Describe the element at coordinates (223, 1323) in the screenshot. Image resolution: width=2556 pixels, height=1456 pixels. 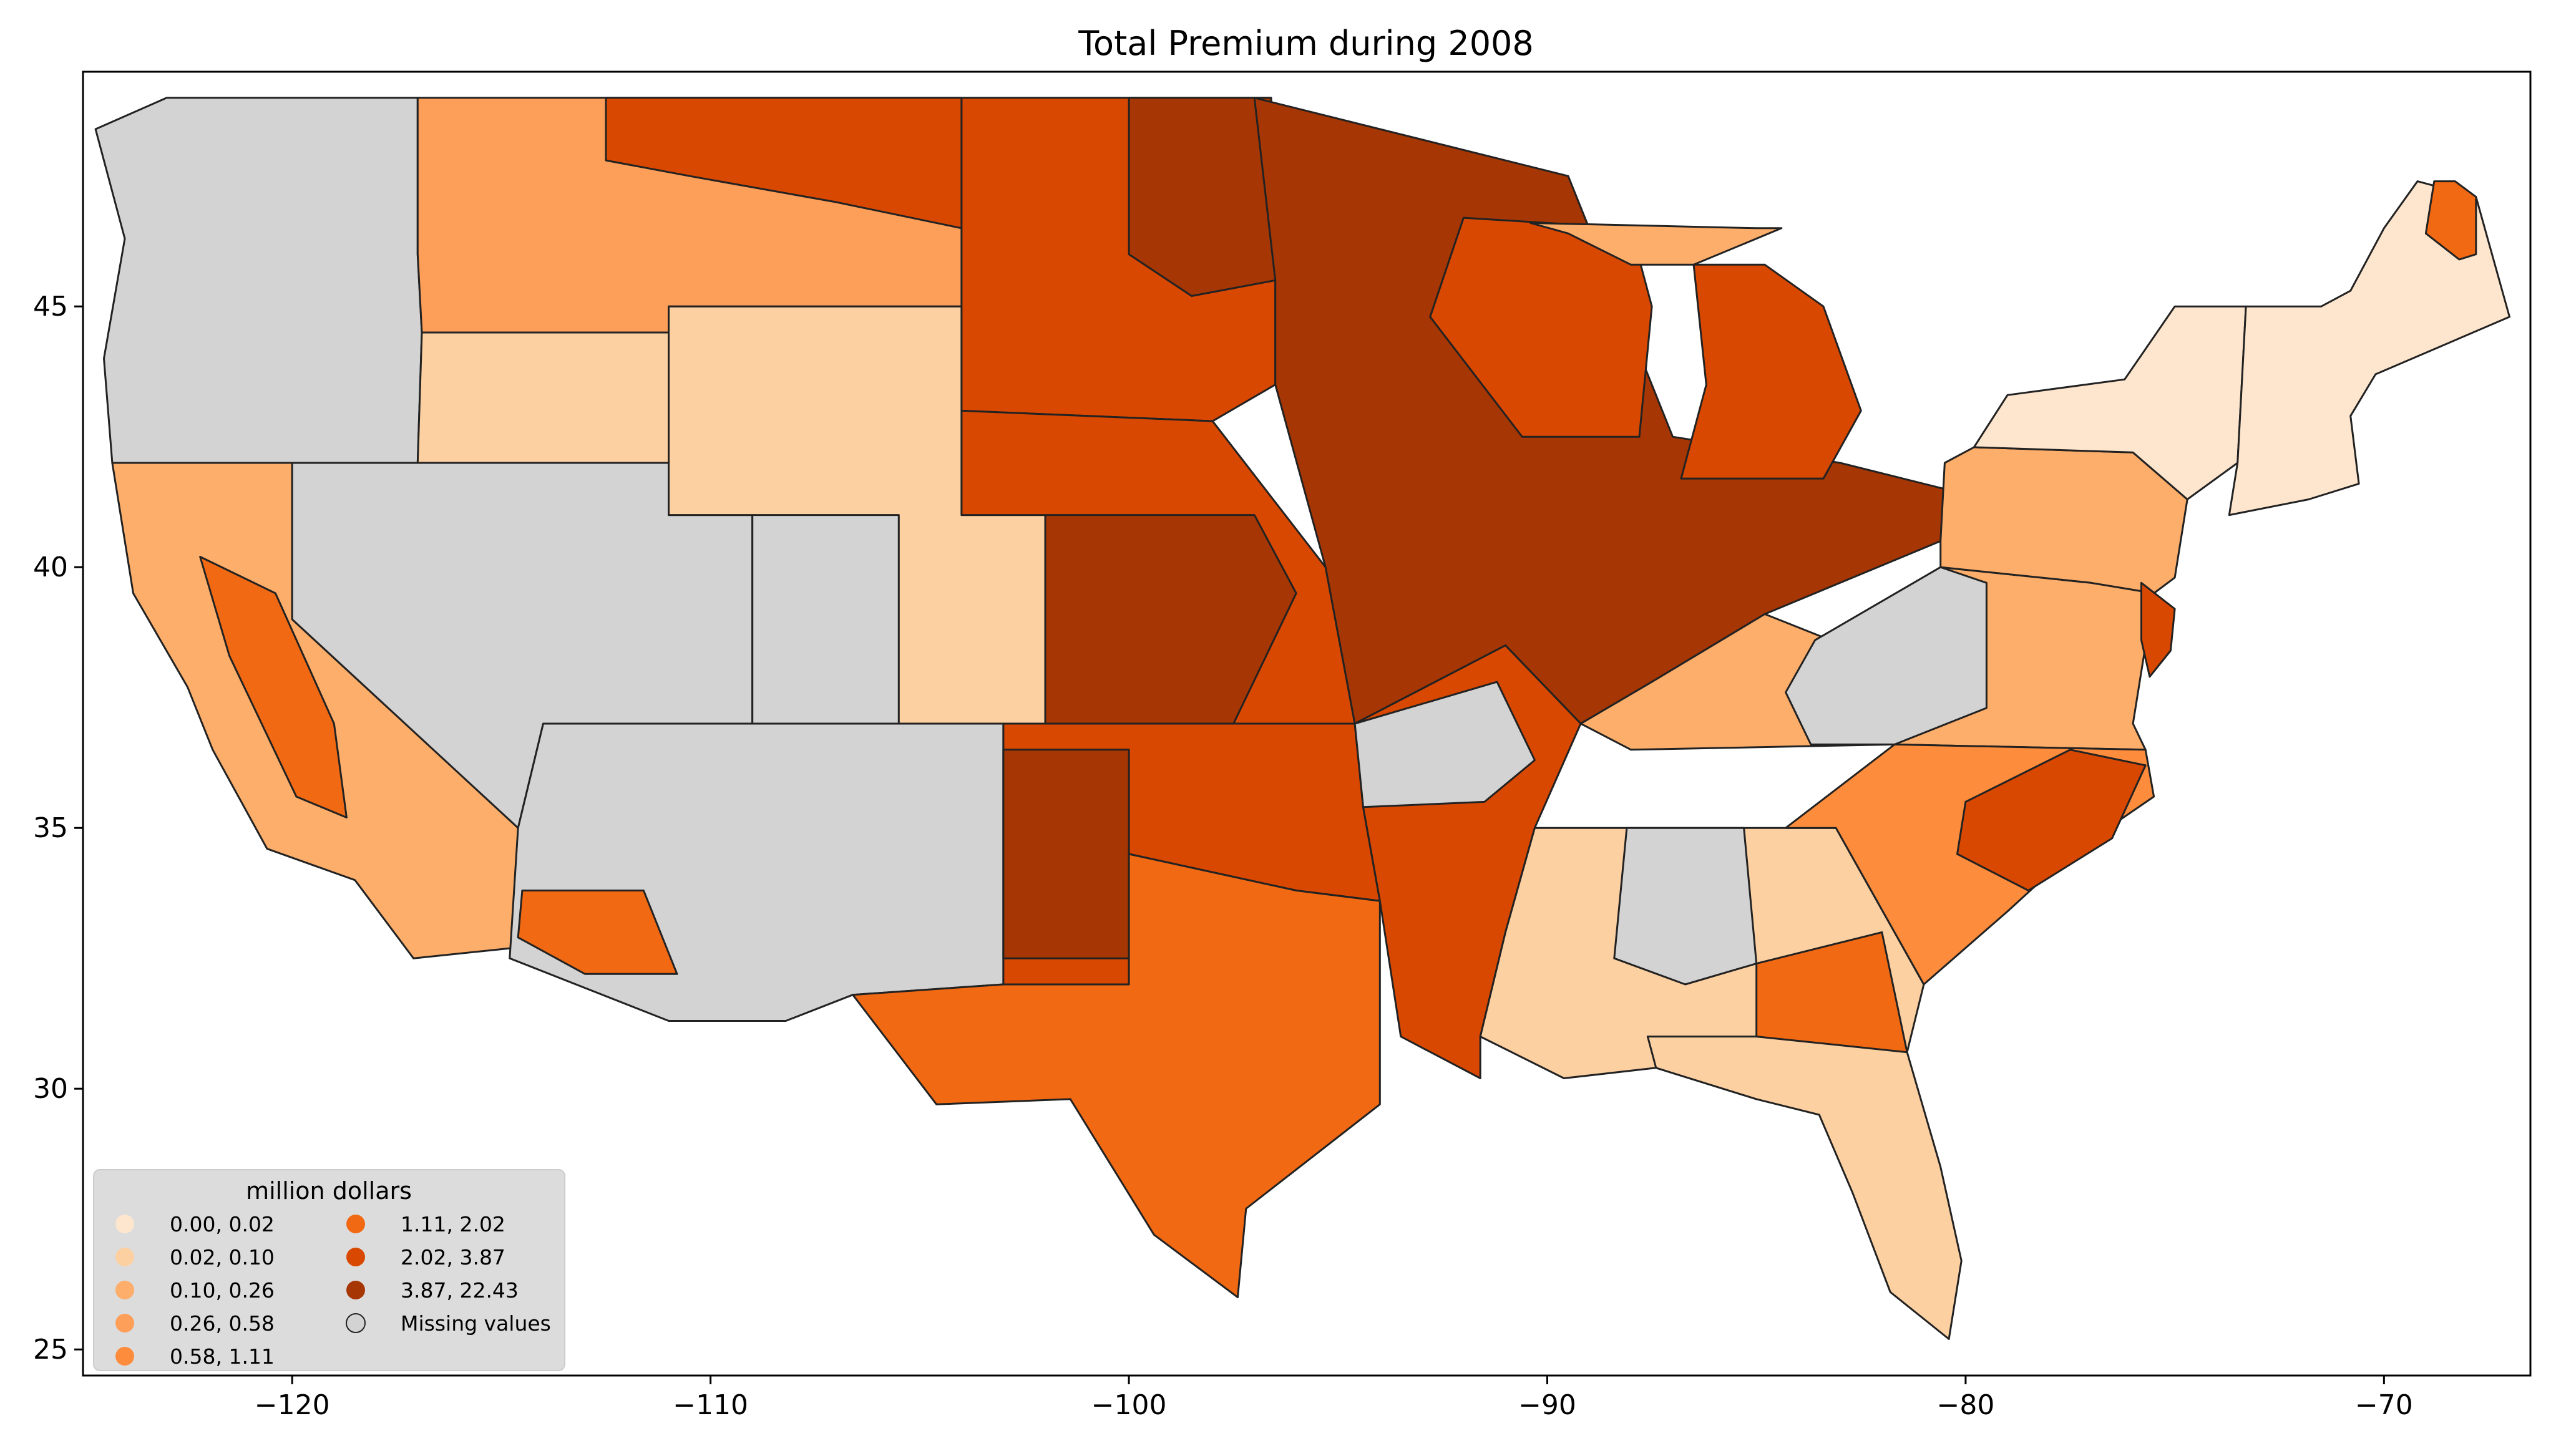
I see `legend-label: 0.26, 0.58` at that location.